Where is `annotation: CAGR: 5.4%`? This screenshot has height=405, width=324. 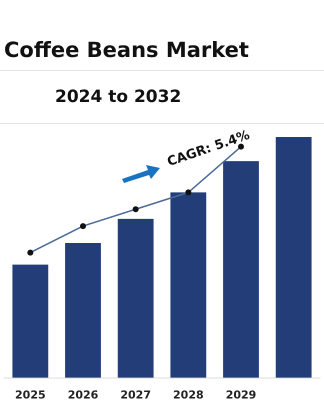 annotation: CAGR: 5.4% is located at coordinates (208, 149).